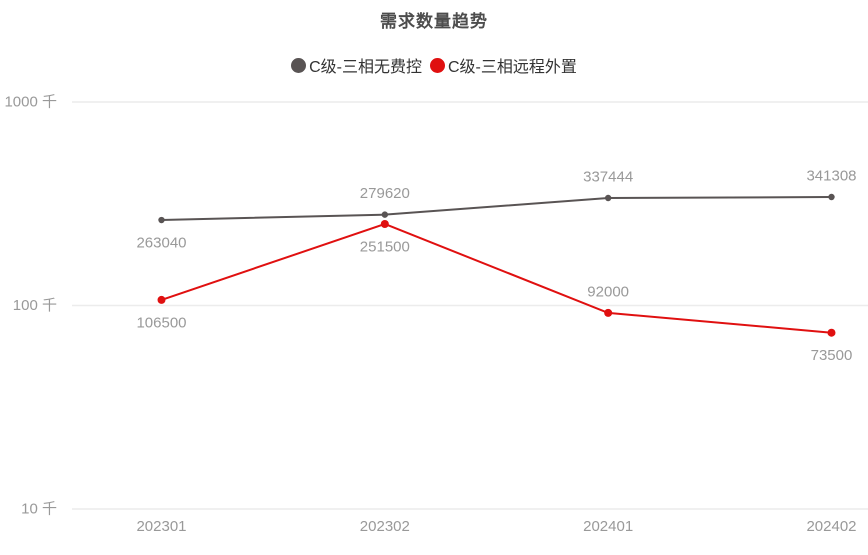 The height and width of the screenshot is (555, 868). Describe the element at coordinates (30, 102) in the screenshot. I see `y-axis-tick-label: 1000 千` at that location.